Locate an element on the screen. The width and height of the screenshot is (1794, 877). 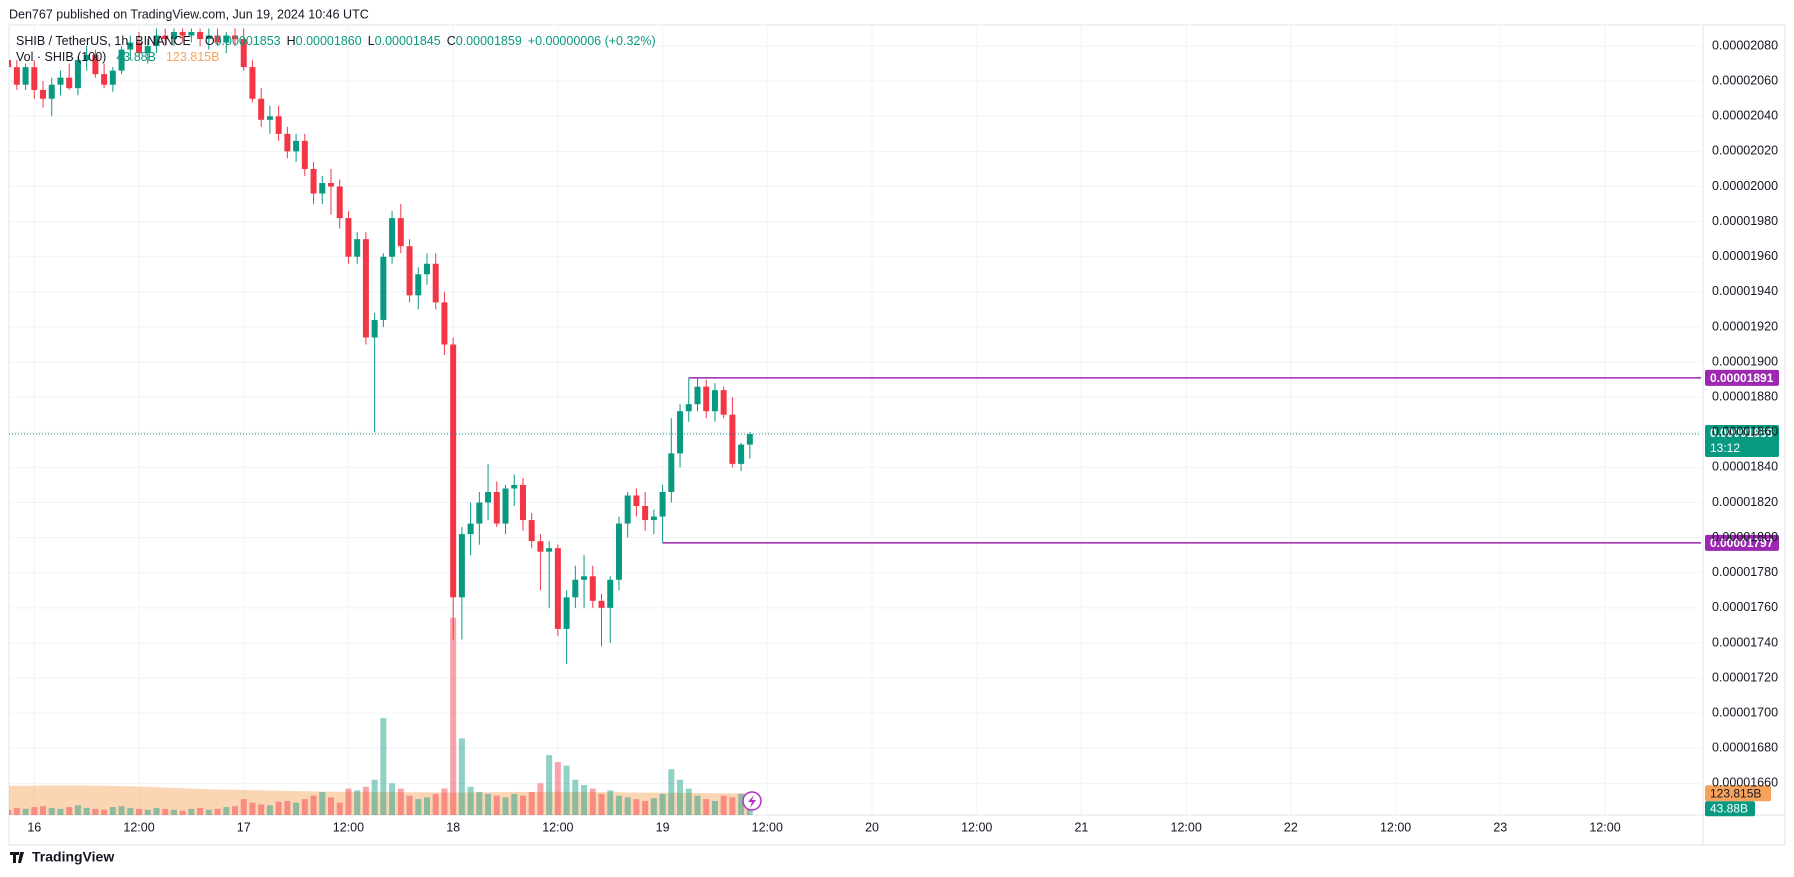
y-tick-label: 0.00001660 is located at coordinates (1745, 783).